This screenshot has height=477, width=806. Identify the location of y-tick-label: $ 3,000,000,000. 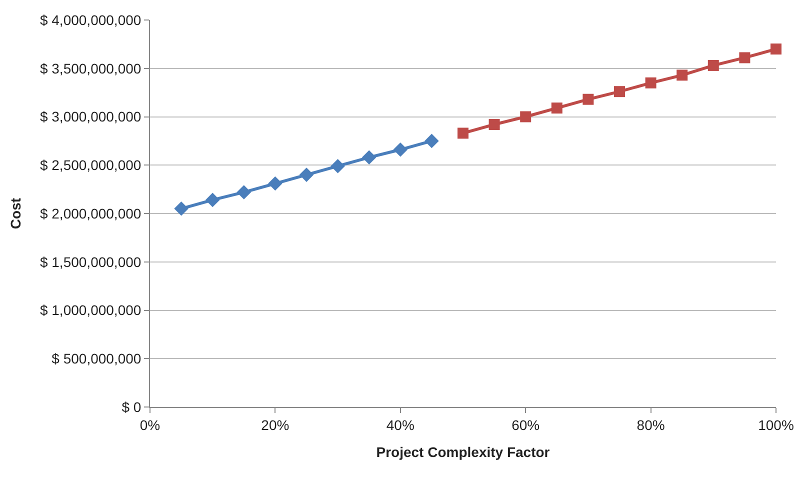
(91, 116).